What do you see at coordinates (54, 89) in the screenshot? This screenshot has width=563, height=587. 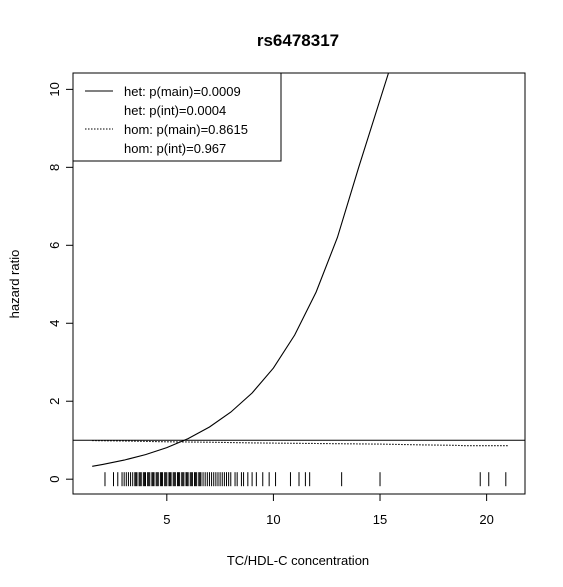 I see `y-tick-label: 10` at bounding box center [54, 89].